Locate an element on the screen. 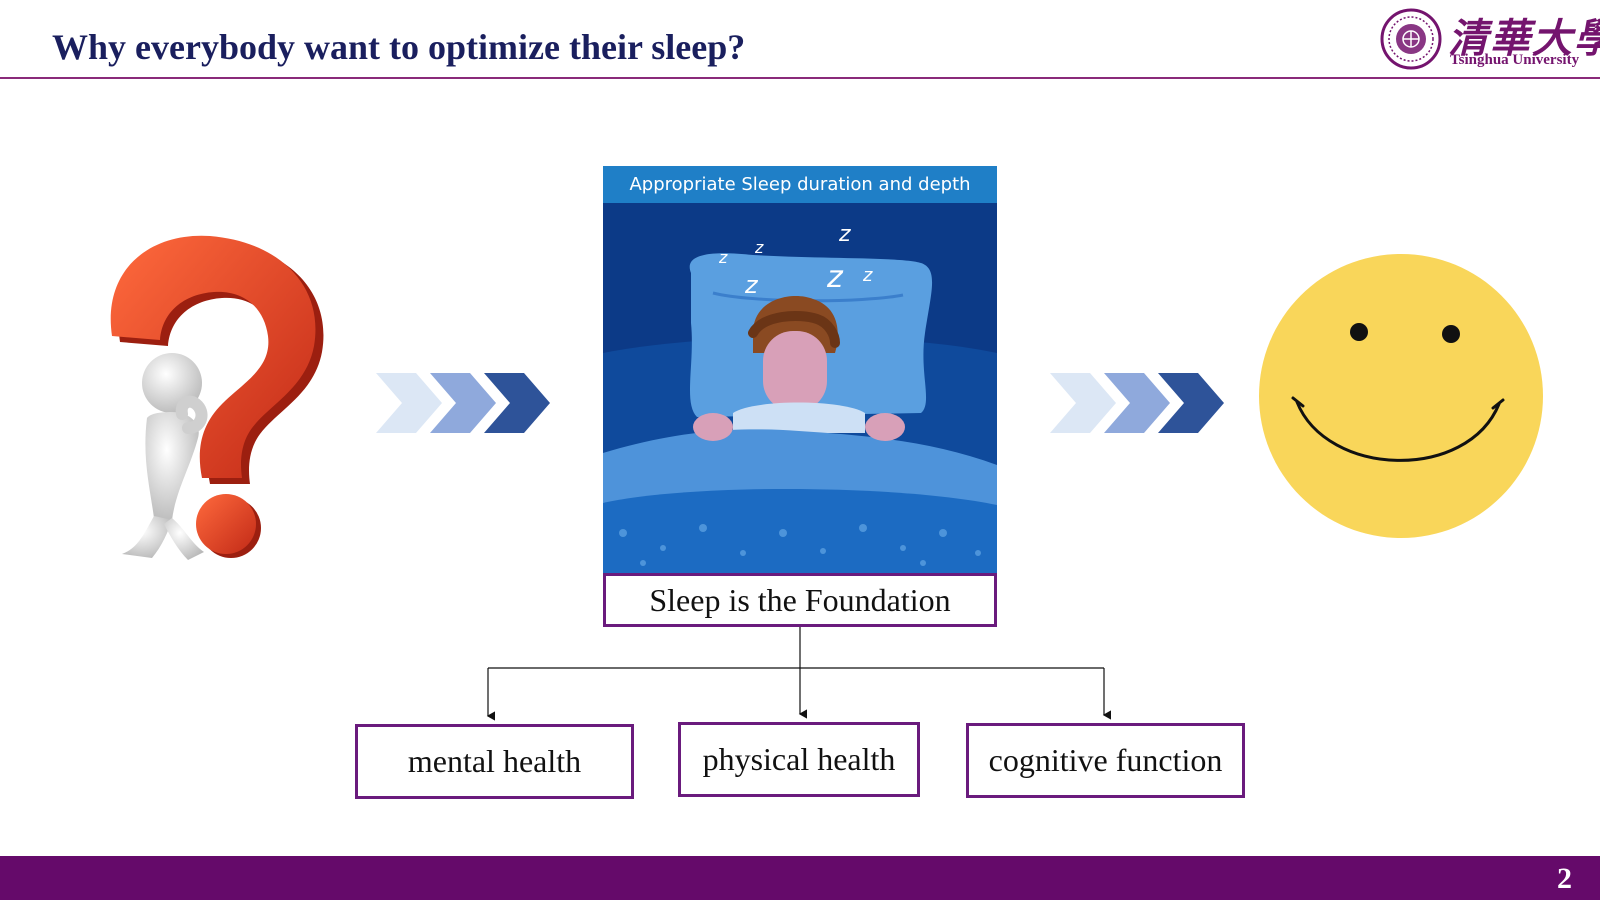 The width and height of the screenshot is (1600, 900). footer-bar: 2 is located at coordinates (800, 878).